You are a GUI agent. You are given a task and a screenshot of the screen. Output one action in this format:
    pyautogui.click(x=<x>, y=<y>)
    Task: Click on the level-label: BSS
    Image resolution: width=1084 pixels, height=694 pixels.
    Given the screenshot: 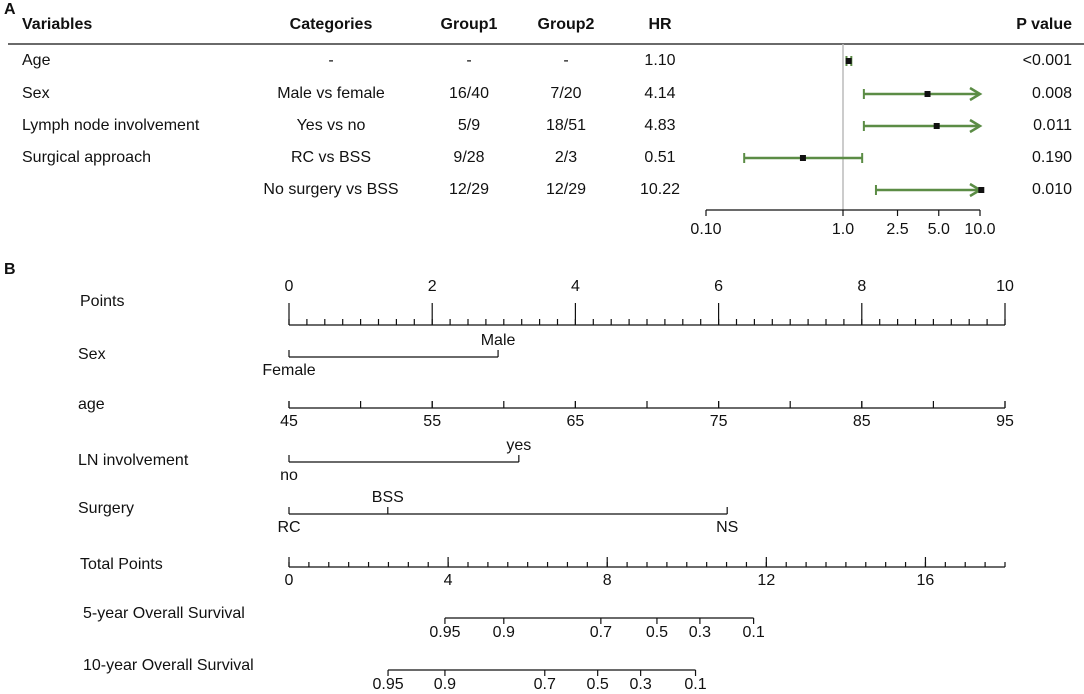 What is the action you would take?
    pyautogui.click(x=388, y=497)
    